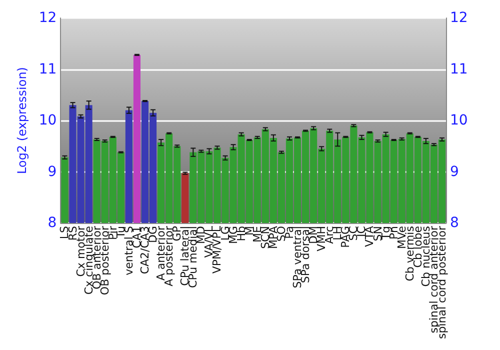 This screenshot has height=350, width=500. I want to click on y-tick-label: 8, so click(52, 223).